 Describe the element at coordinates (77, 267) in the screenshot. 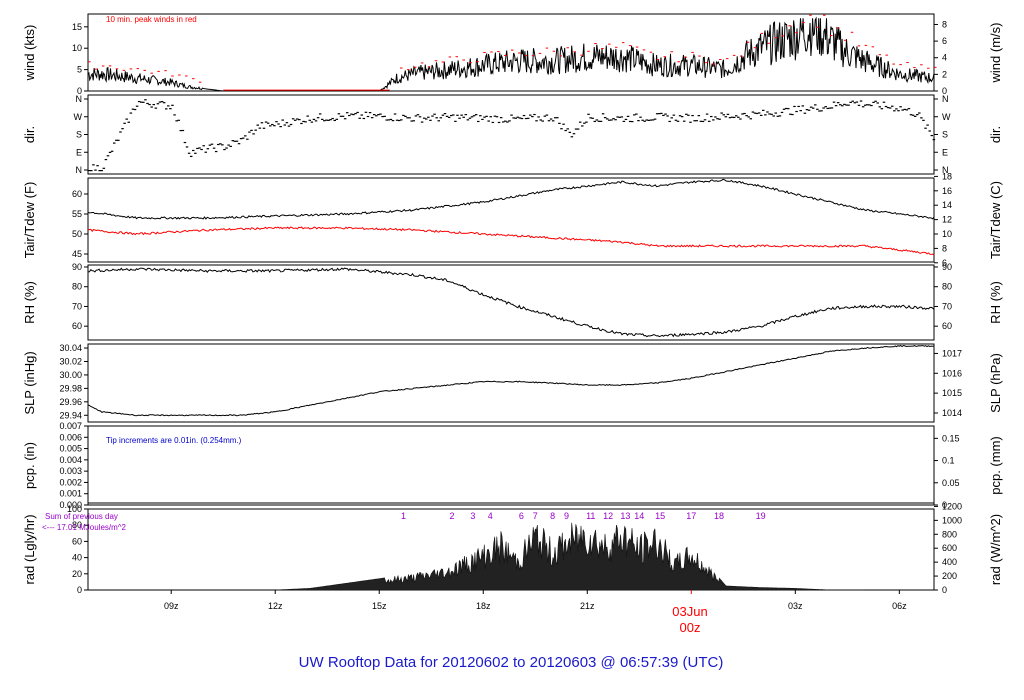

I see `left-tick-label: 90` at that location.